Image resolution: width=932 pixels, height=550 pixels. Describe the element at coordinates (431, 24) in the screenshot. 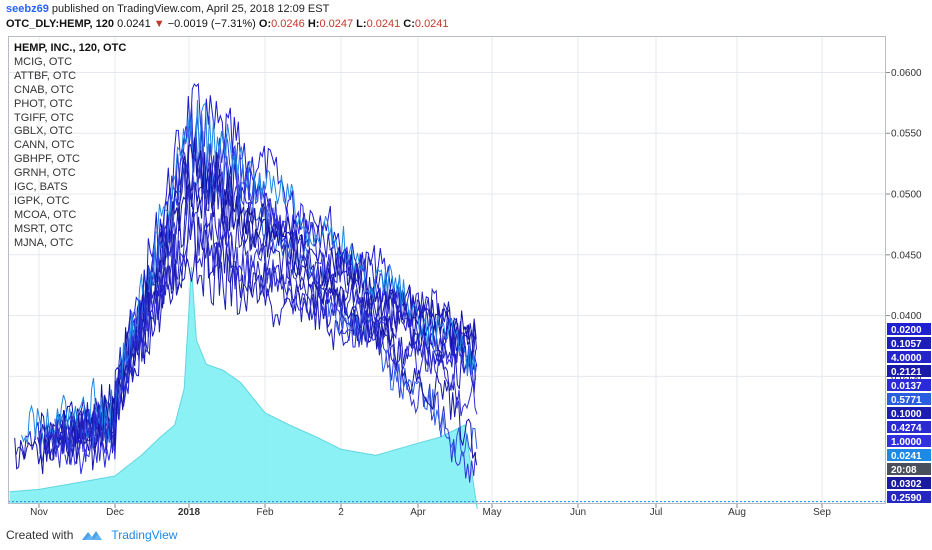

I see `close-value: 0.0241` at that location.